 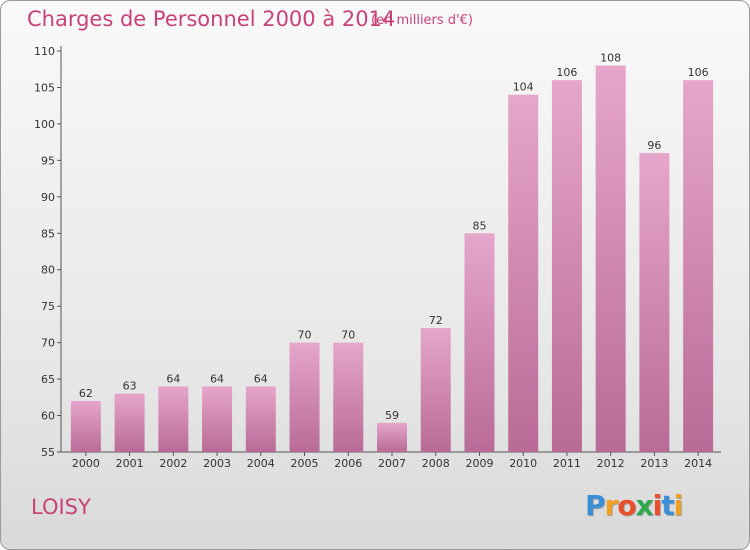 I want to click on y-tick-label: 85, so click(x=48, y=233).